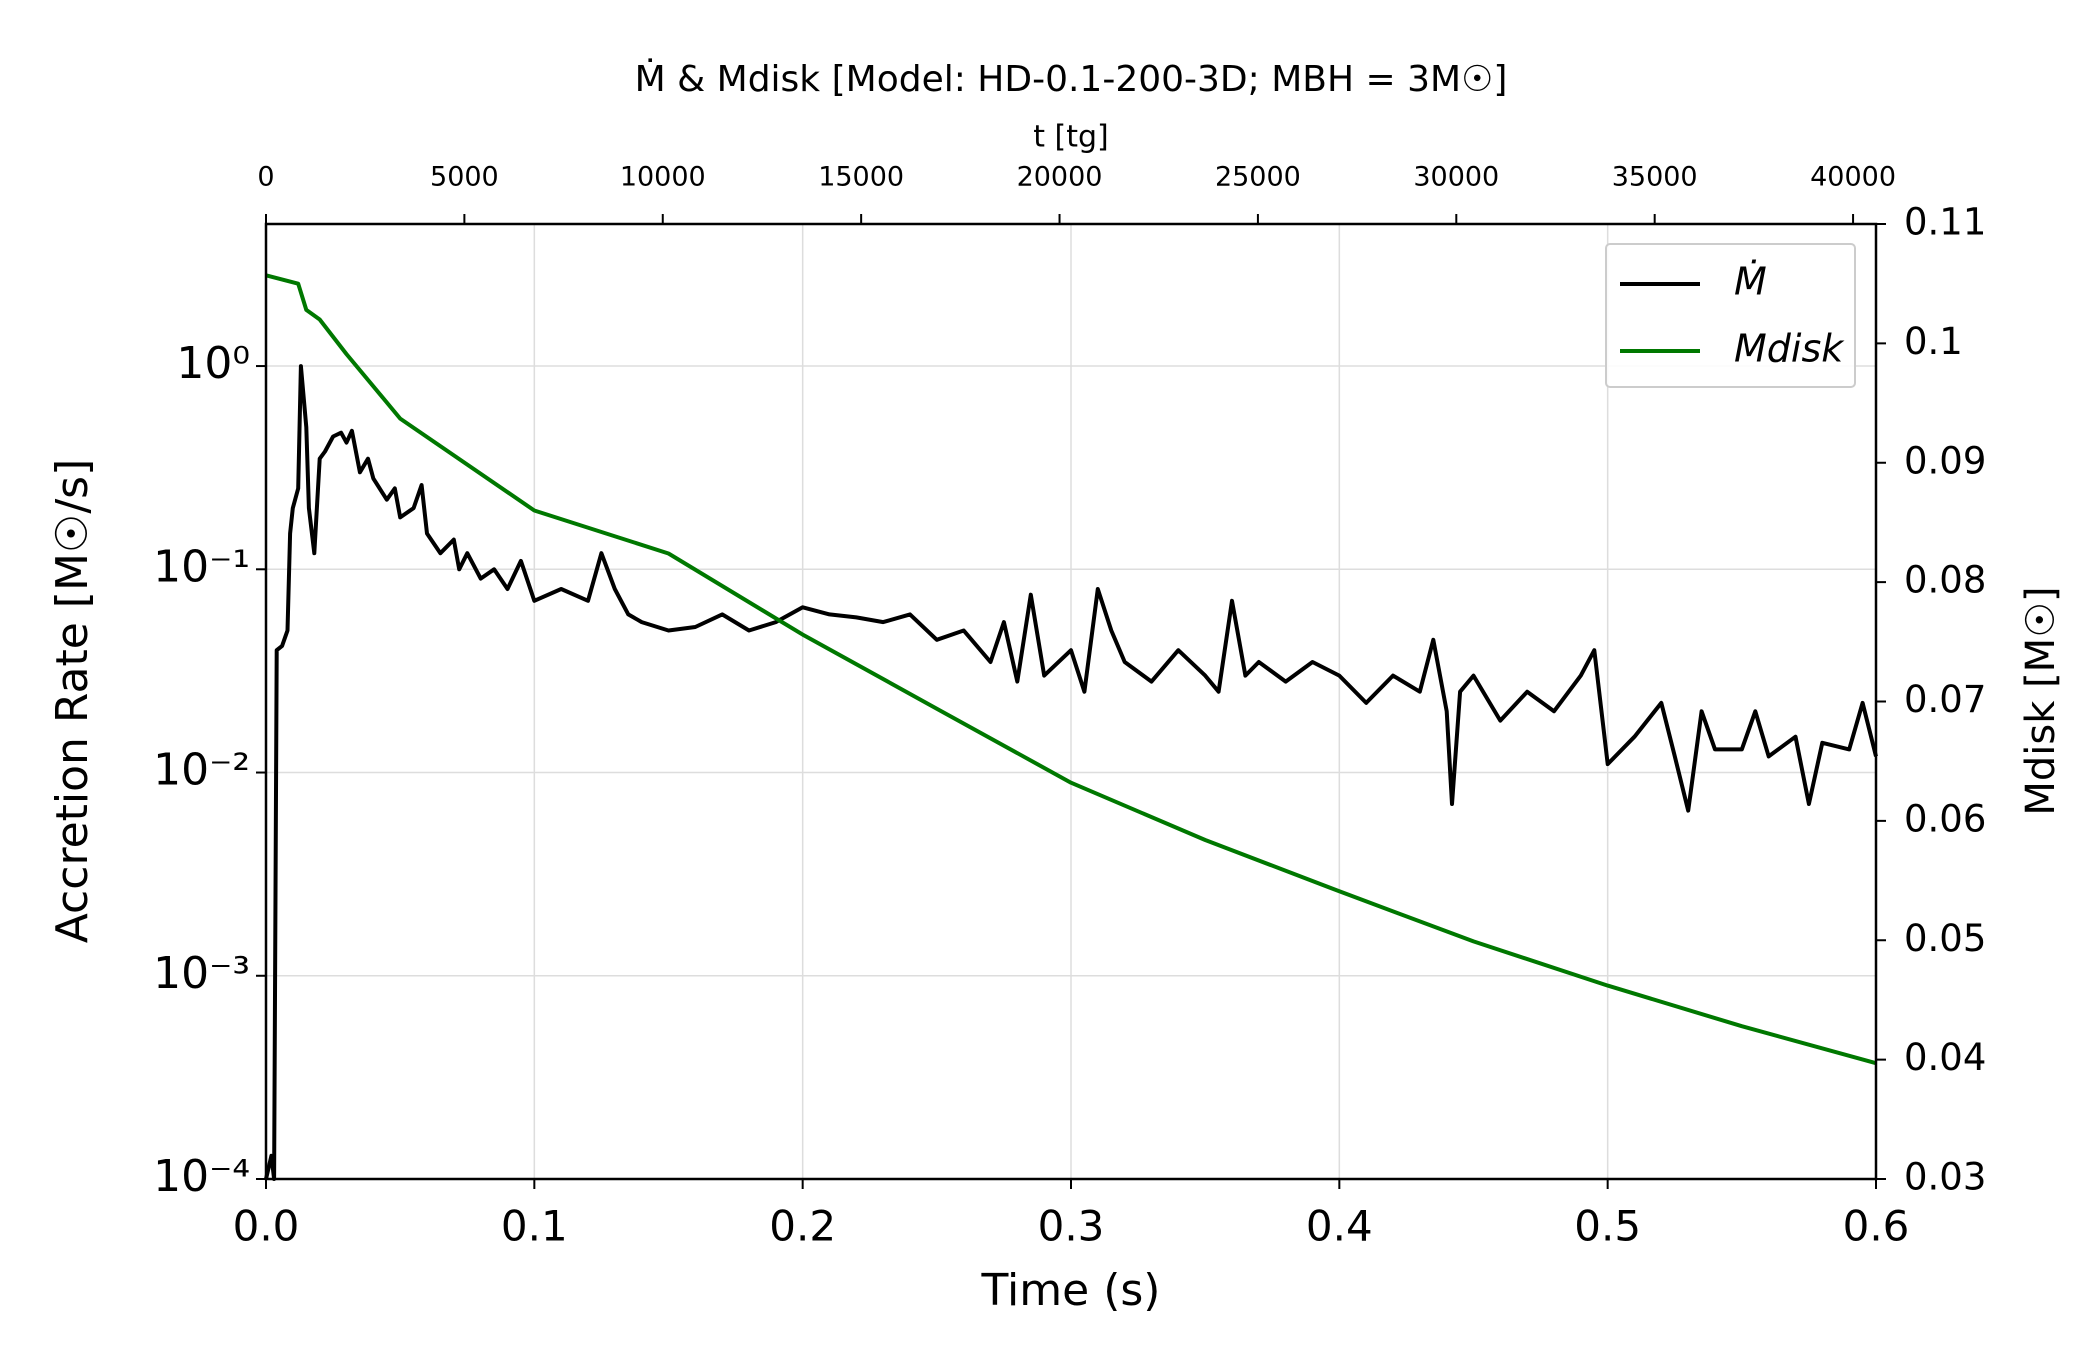  Describe the element at coordinates (2041, 700) in the screenshot. I see `y2-axis-label: Mdisk [M☉]` at that location.